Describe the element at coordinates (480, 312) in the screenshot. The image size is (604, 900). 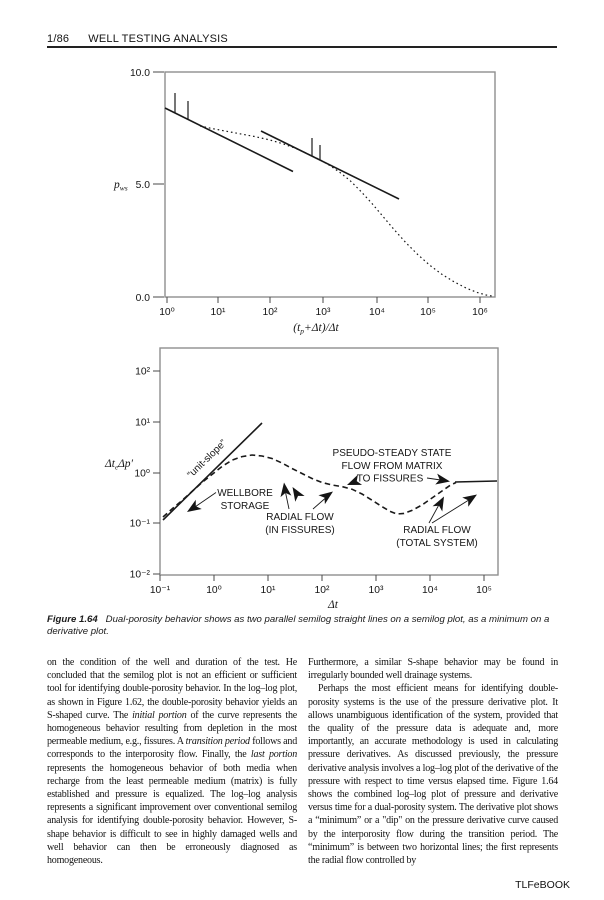
I see `x-tick-label: 10⁶` at that location.